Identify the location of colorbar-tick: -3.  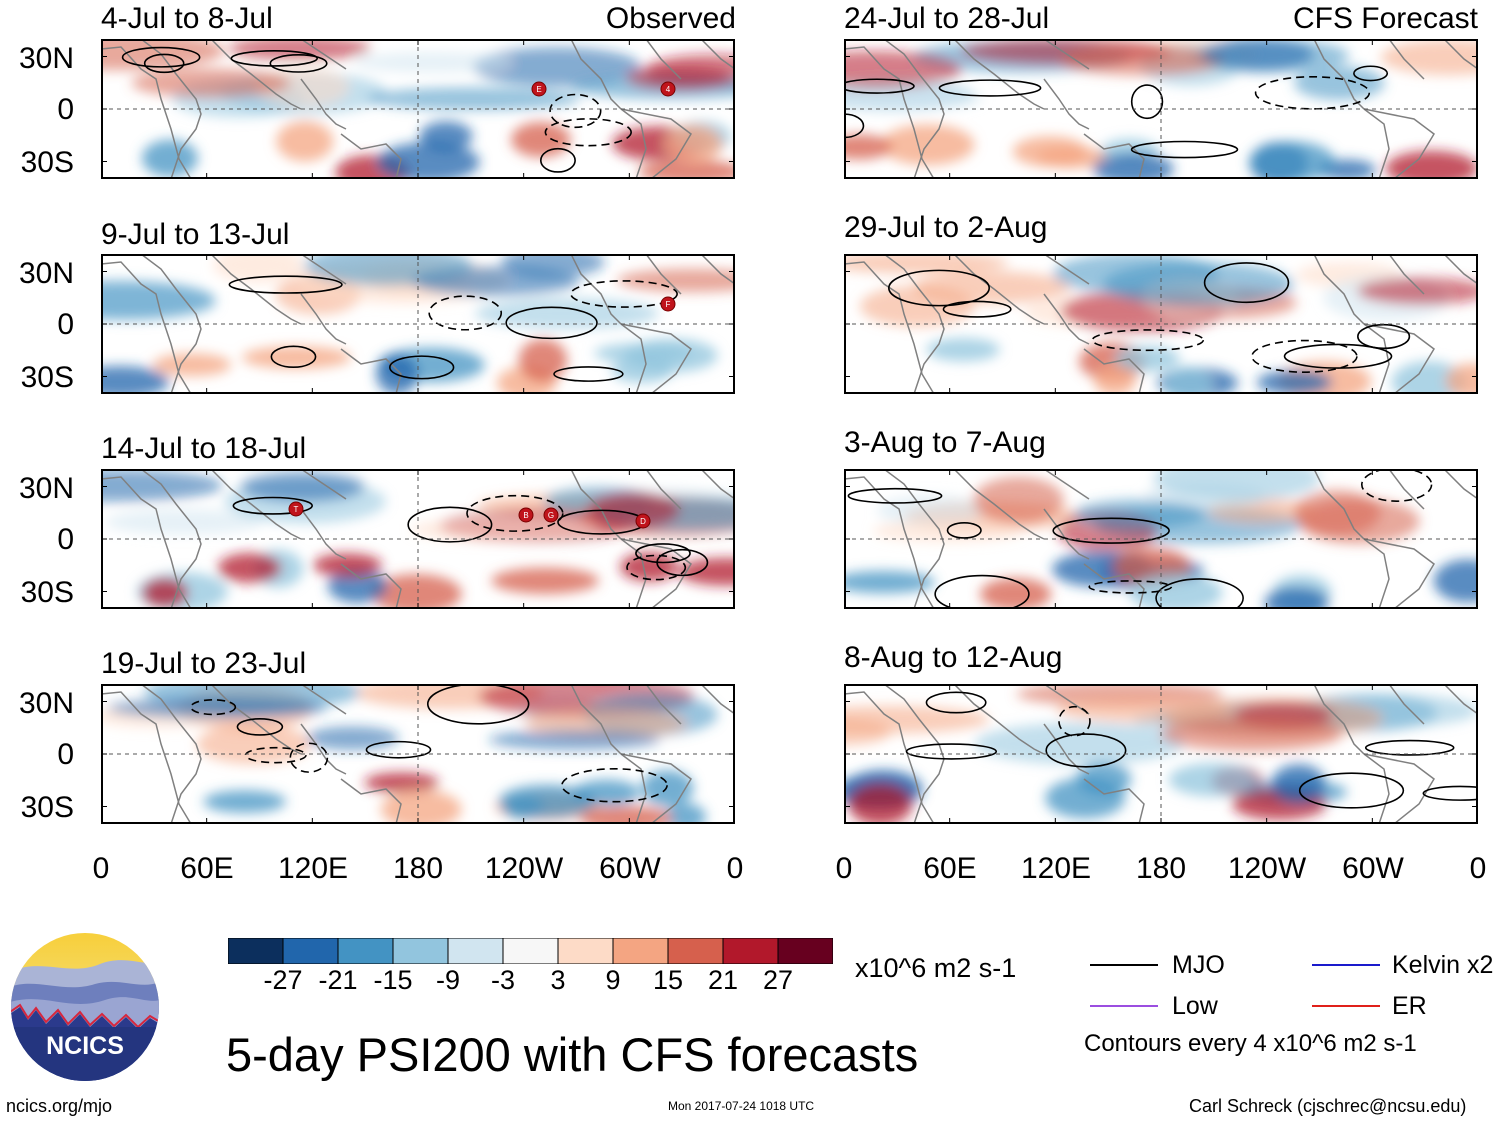
(503, 980).